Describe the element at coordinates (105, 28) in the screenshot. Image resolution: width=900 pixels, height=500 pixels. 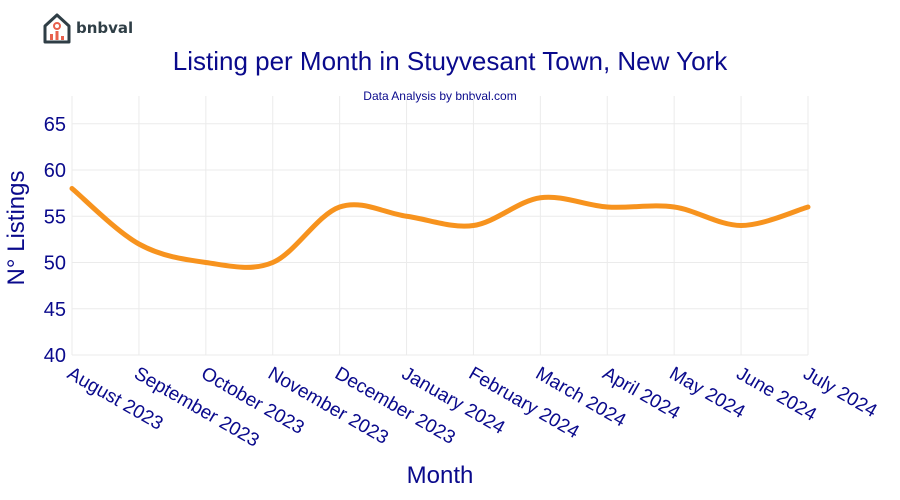
I see `brand-name: bnbval` at that location.